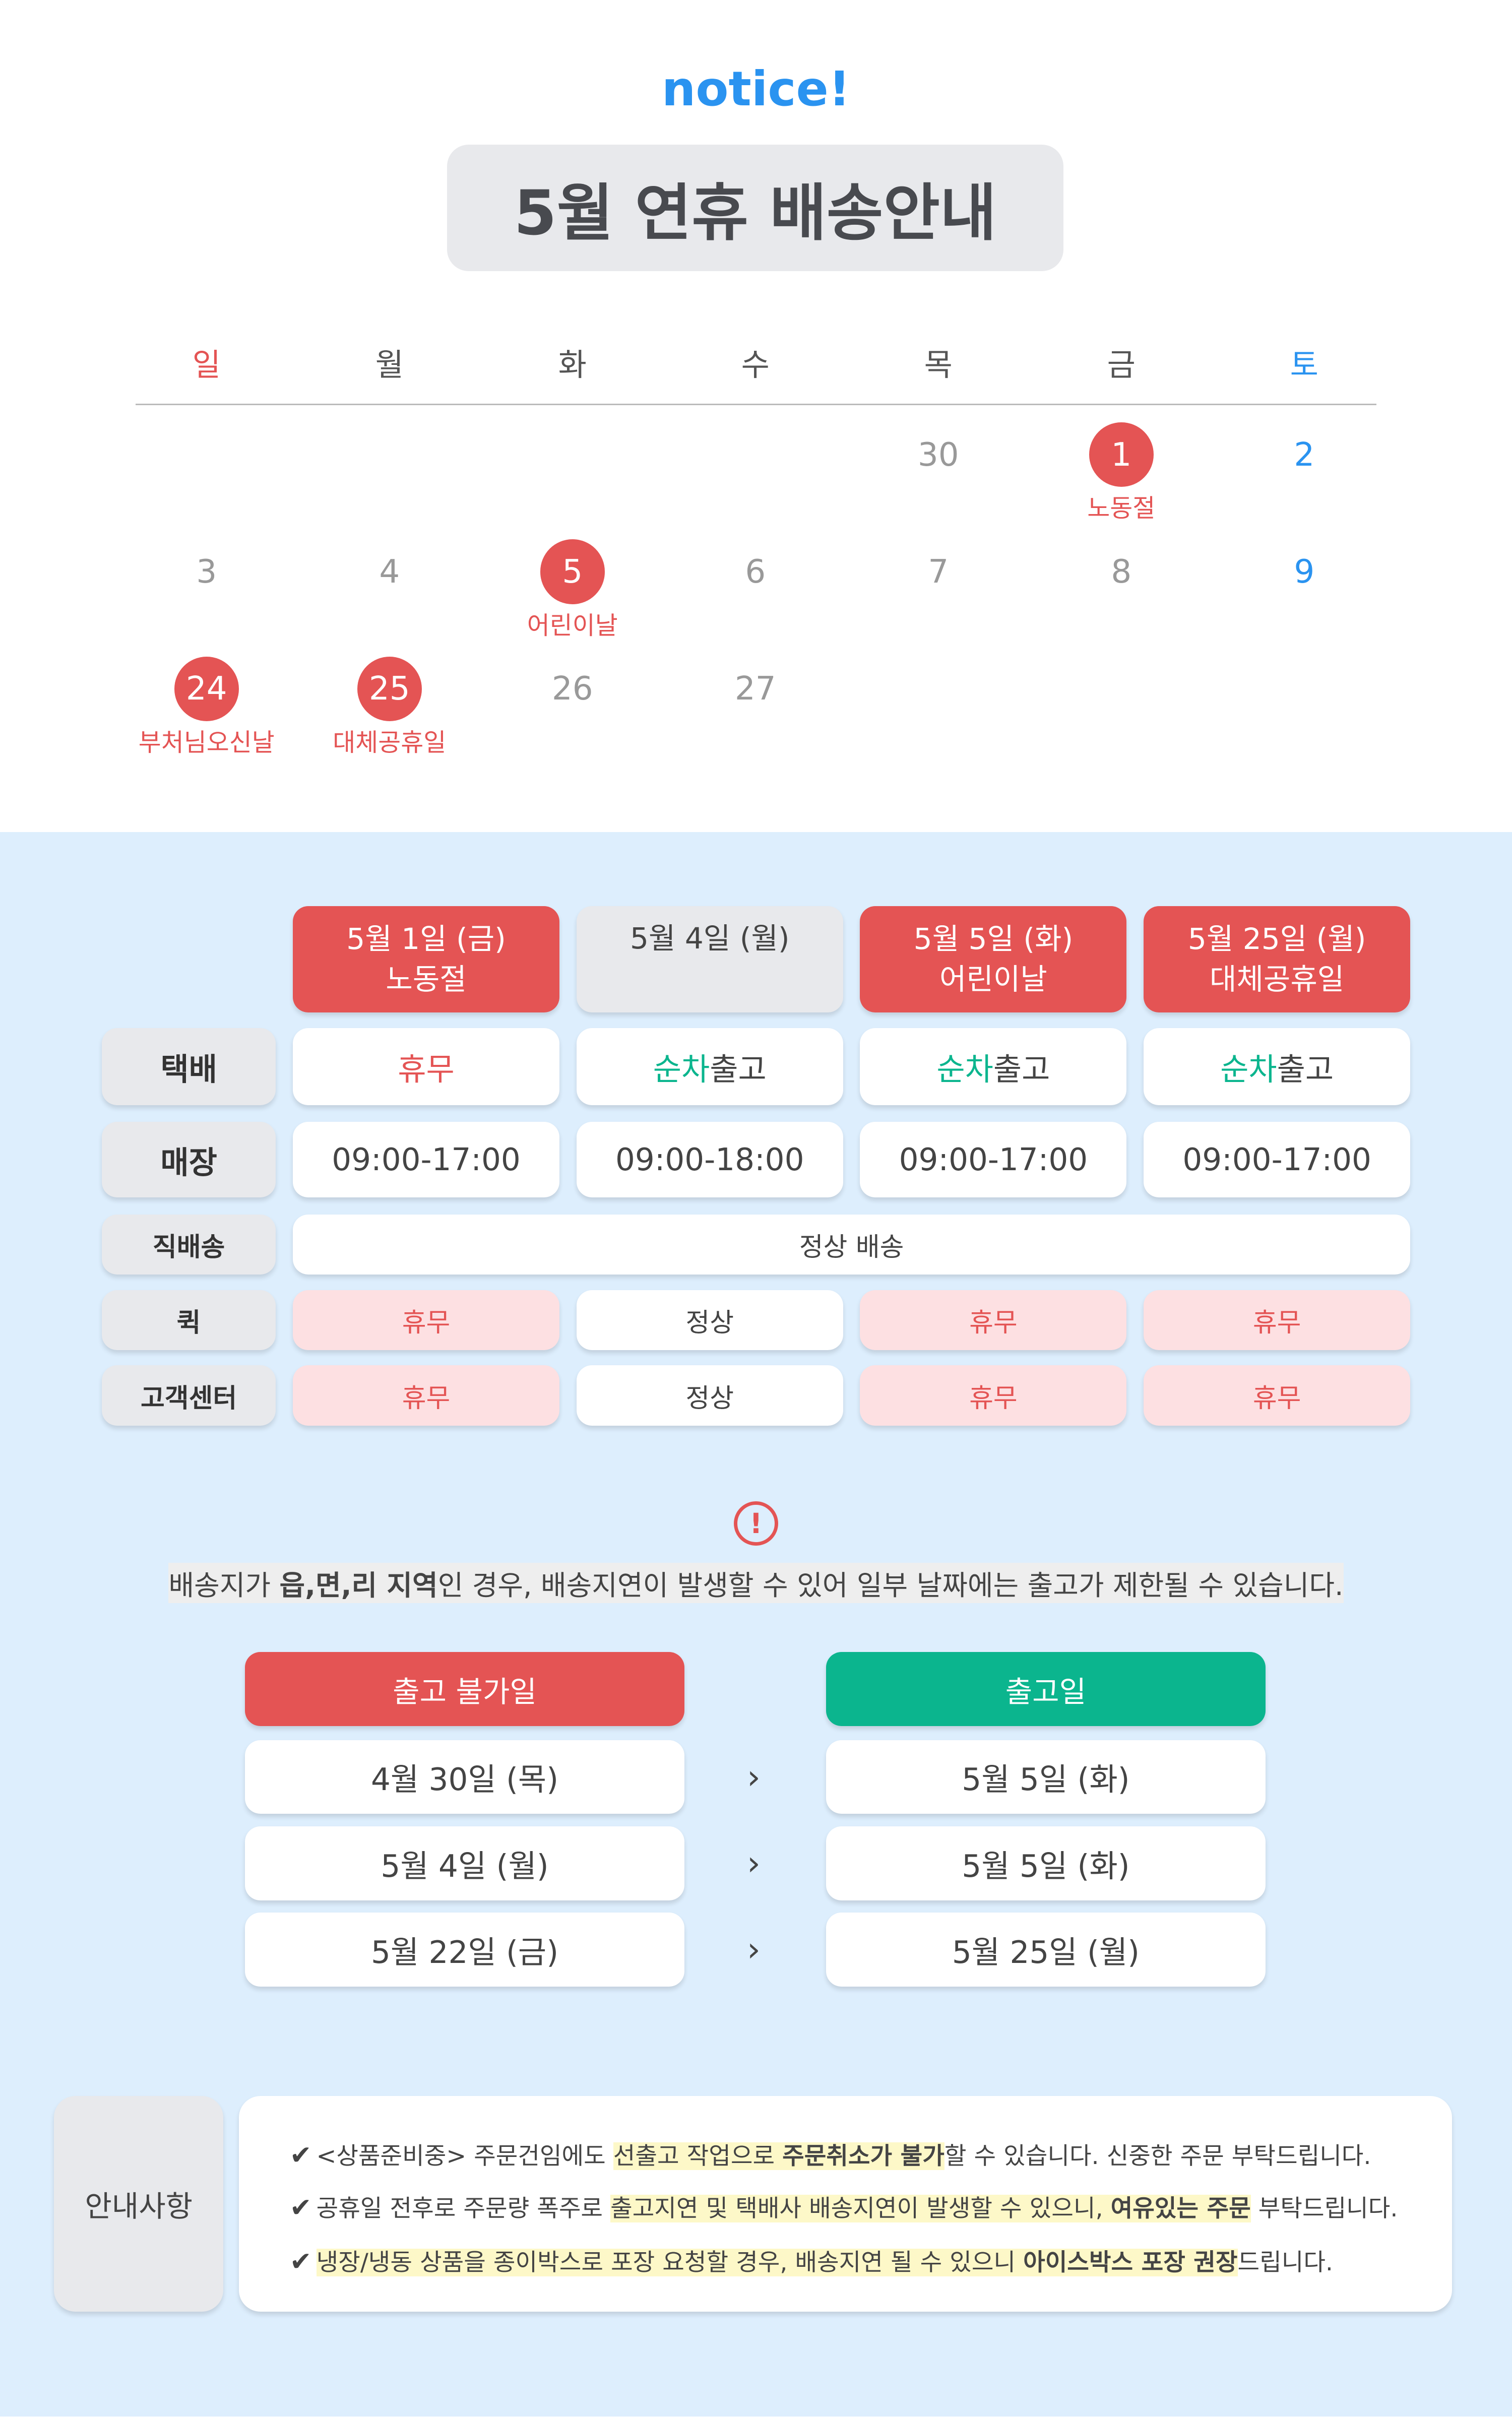 The height and width of the screenshot is (2417, 1512). Describe the element at coordinates (938, 572) in the screenshot. I see `calendar-day: 7` at that location.